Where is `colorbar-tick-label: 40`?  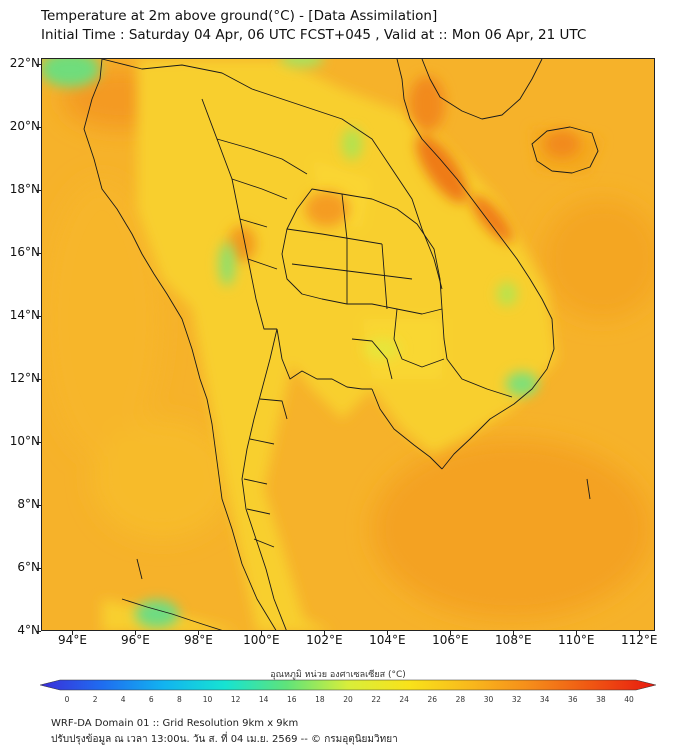 colorbar-tick-label: 40 is located at coordinates (629, 699).